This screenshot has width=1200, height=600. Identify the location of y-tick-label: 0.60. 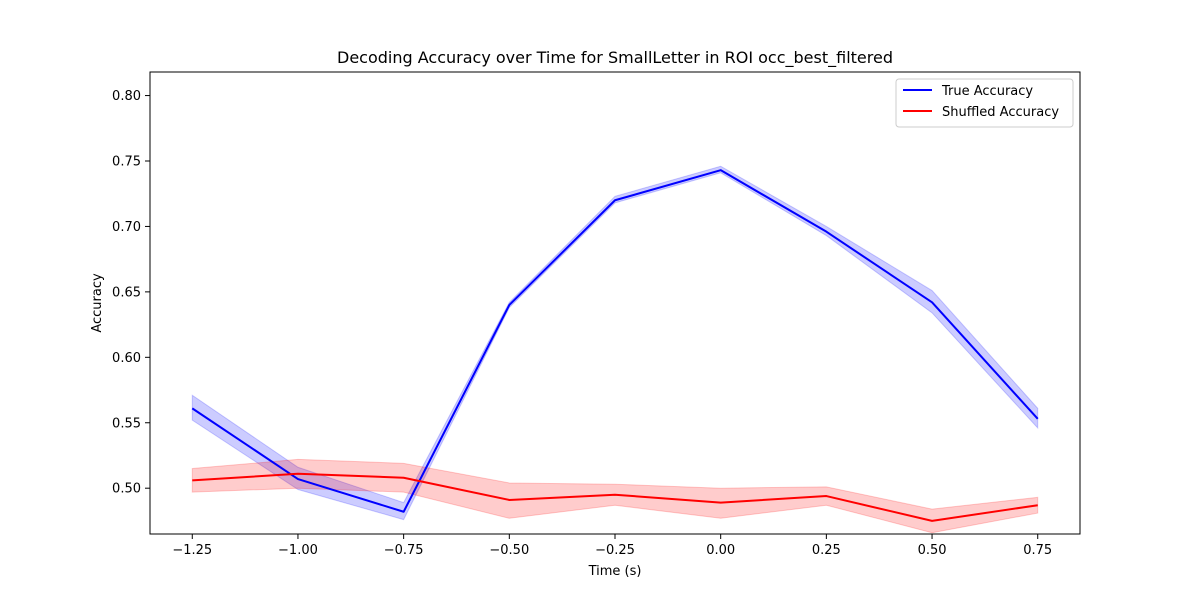
(126, 358).